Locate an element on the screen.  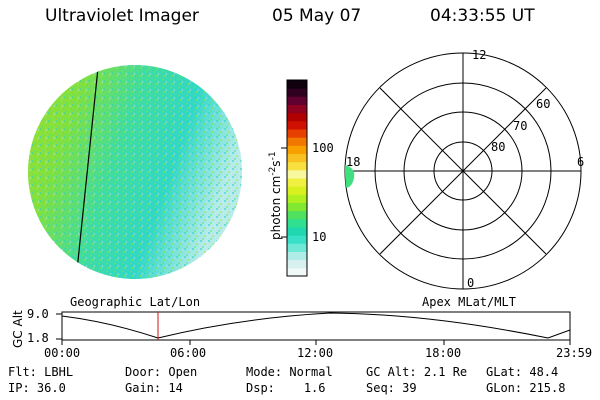
colorbar-tick-100: 100 is located at coordinates (323, 148).